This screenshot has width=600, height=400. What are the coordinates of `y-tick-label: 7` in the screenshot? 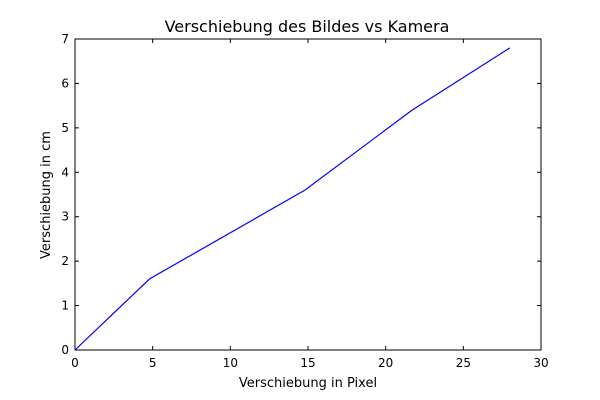 It's located at (65, 39).